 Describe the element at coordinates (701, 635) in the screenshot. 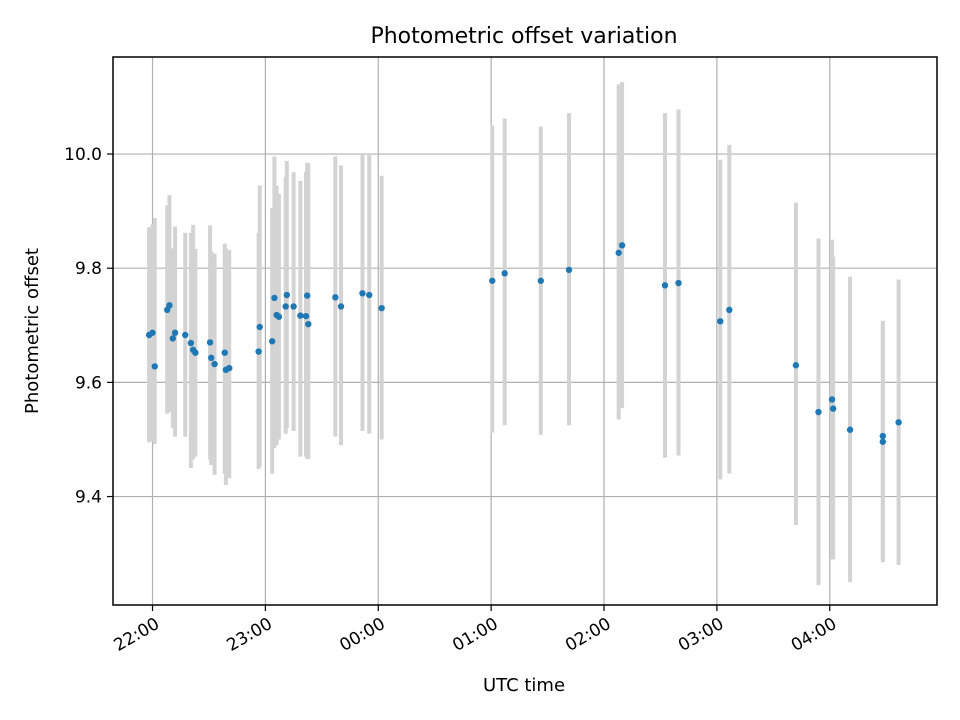

I see `x-tick-label: 03:00` at that location.